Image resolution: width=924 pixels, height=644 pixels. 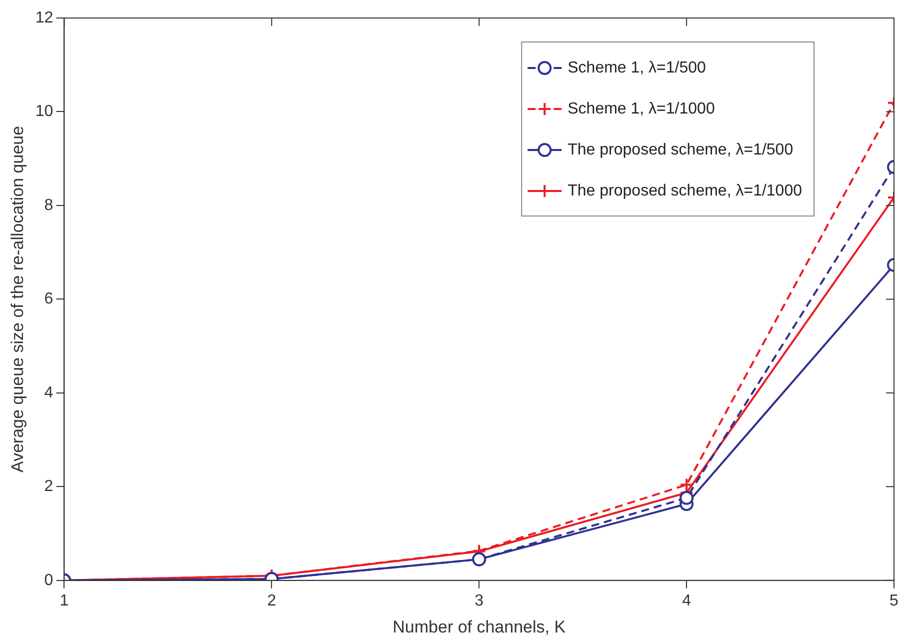 I want to click on legend-label: The proposed scheme, λ=1/1000, so click(x=685, y=191).